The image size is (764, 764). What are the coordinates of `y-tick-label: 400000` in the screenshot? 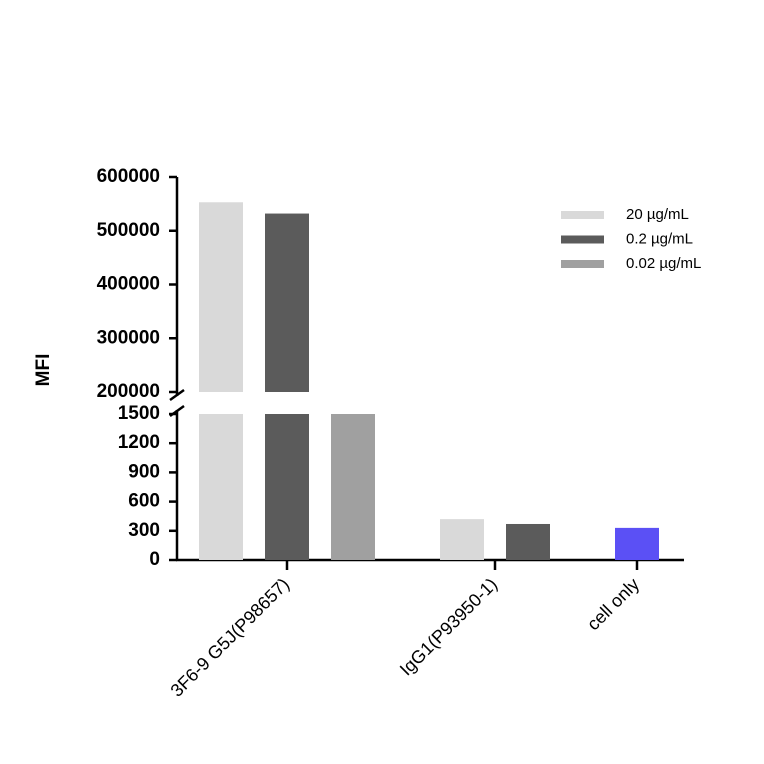 It's located at (128, 284).